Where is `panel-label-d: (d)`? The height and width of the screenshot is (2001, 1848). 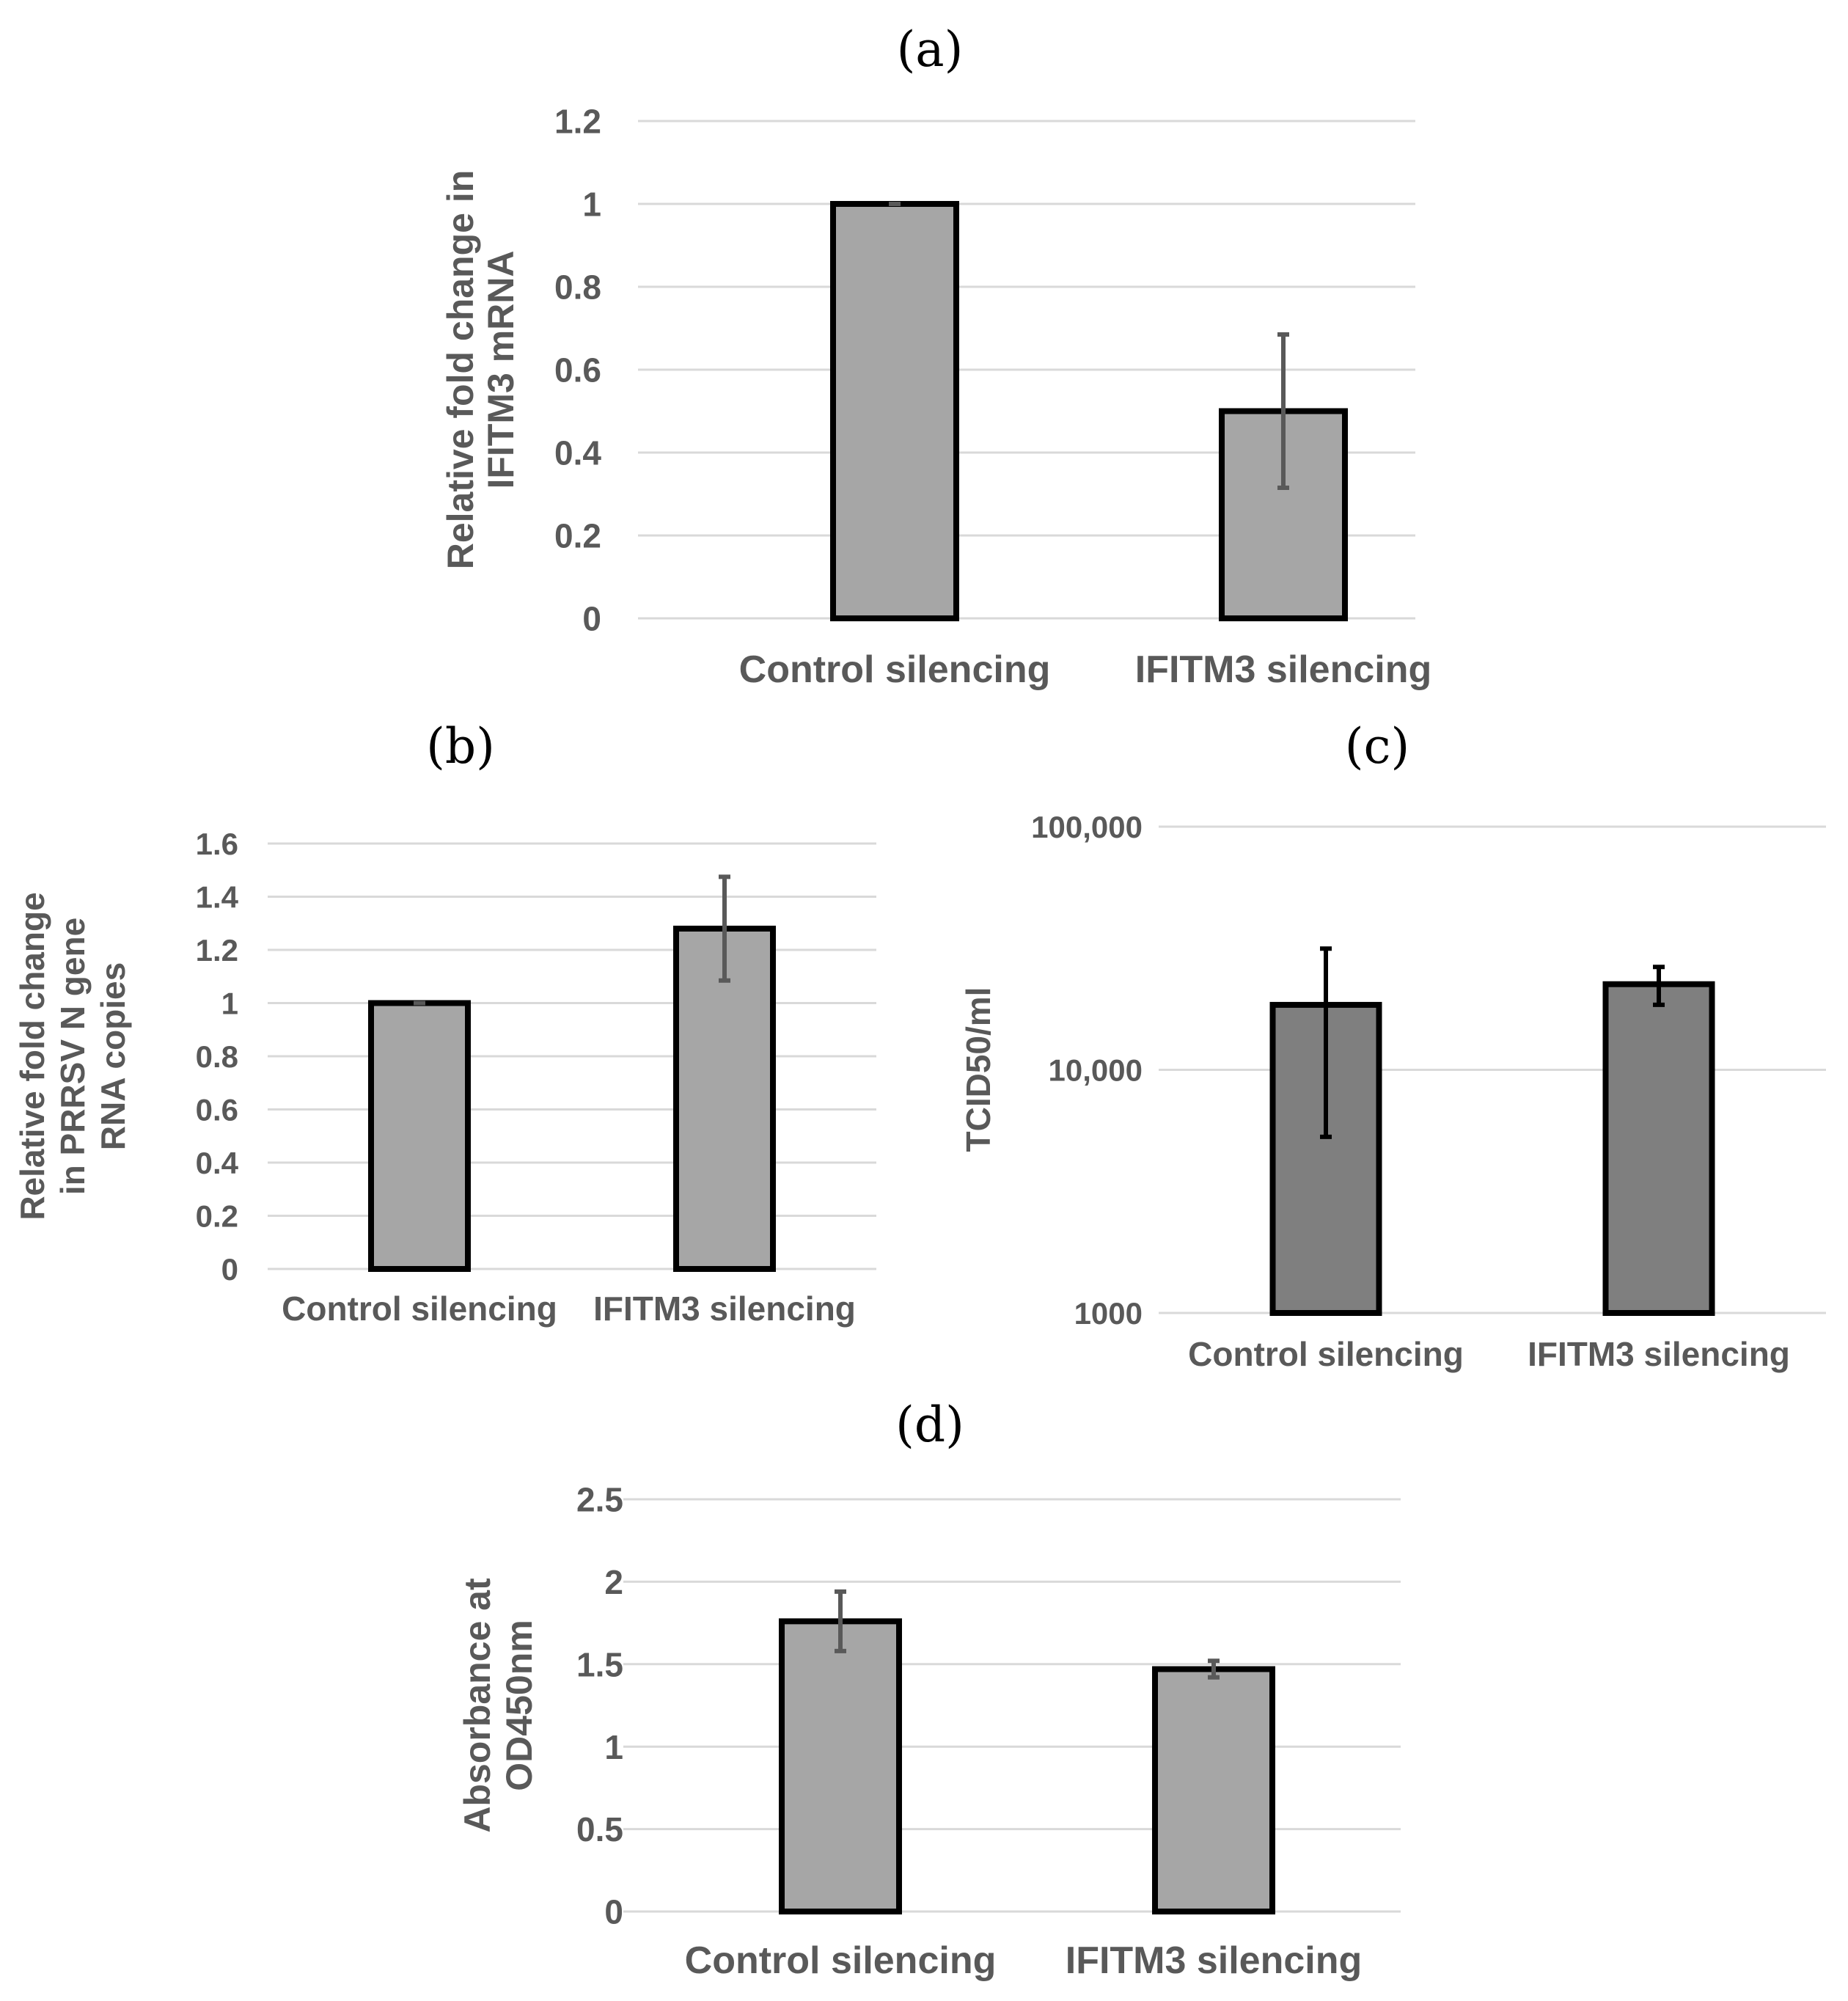 panel-label-d: (d) is located at coordinates (929, 1425).